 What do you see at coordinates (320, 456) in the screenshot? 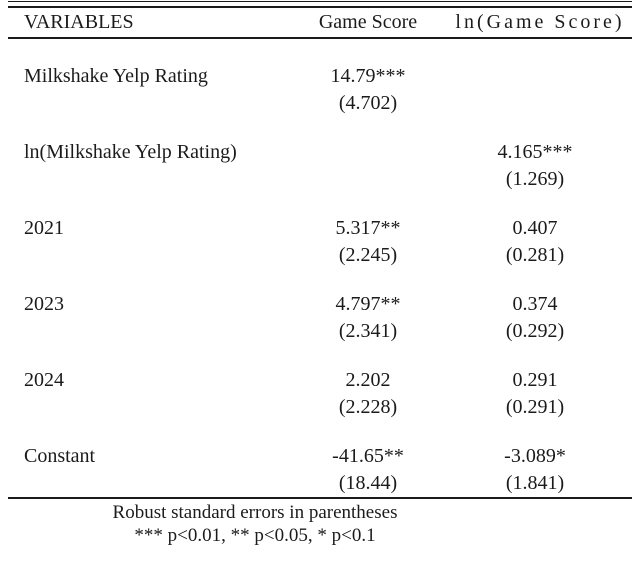
I see `table-row: Constant -41.65** -3.089*` at bounding box center [320, 456].